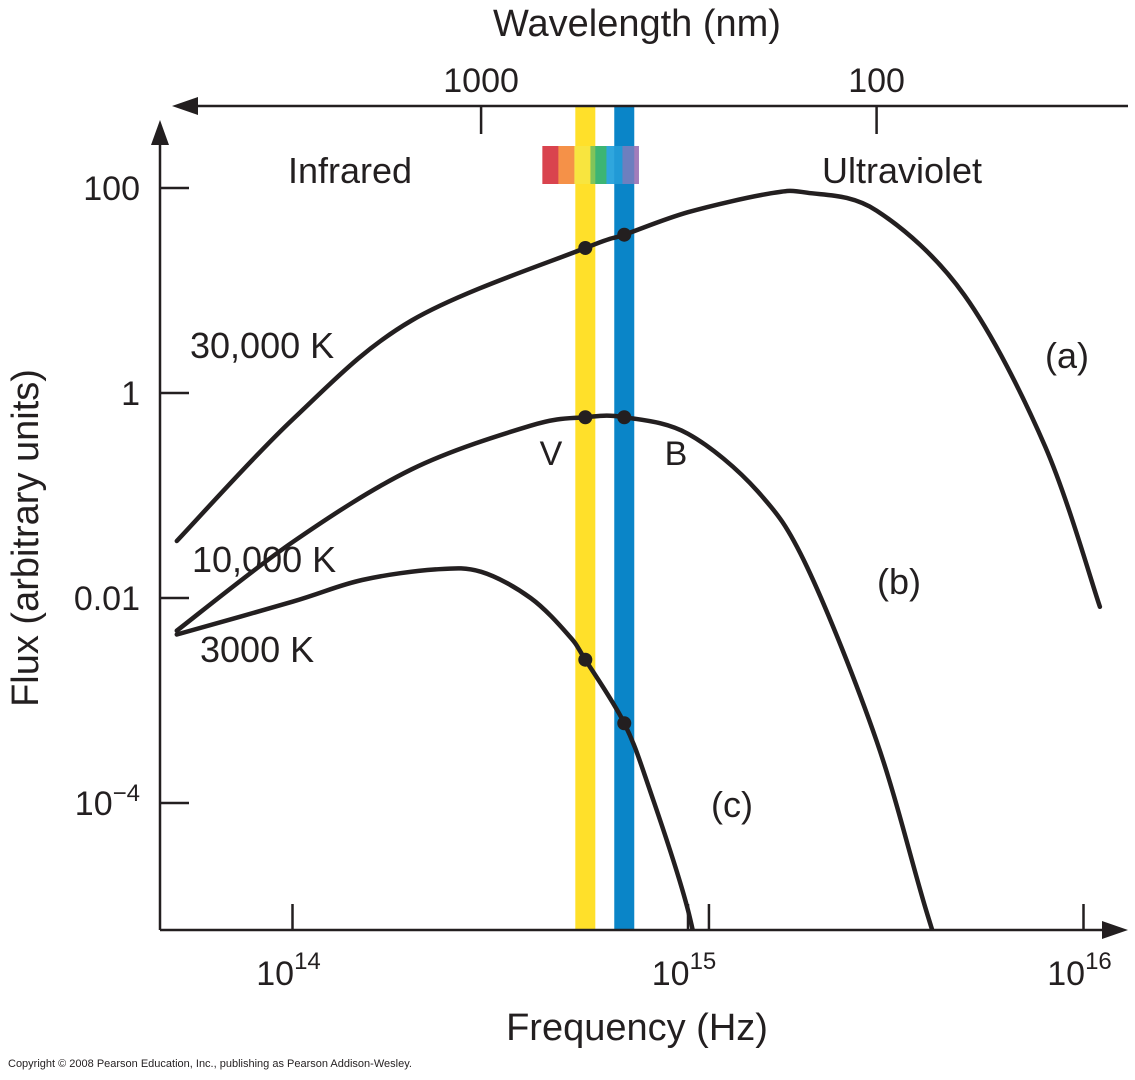 The width and height of the screenshot is (1135, 1080). Describe the element at coordinates (676, 454) in the screenshot. I see `band-label-b: B` at that location.